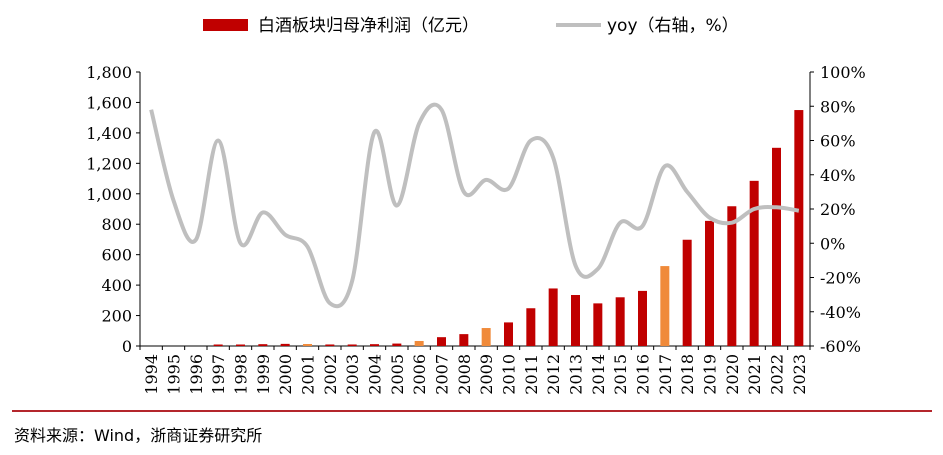  What do you see at coordinates (838, 175) in the screenshot?
I see `right-tick-label: 40%` at bounding box center [838, 175].